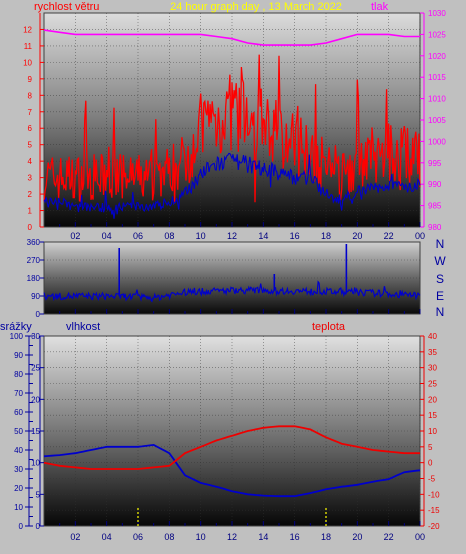 Image resolution: width=466 pixels, height=554 pixels. Describe the element at coordinates (437, 77) in the screenshot. I see `y-right-tick-label: 1015` at that location.